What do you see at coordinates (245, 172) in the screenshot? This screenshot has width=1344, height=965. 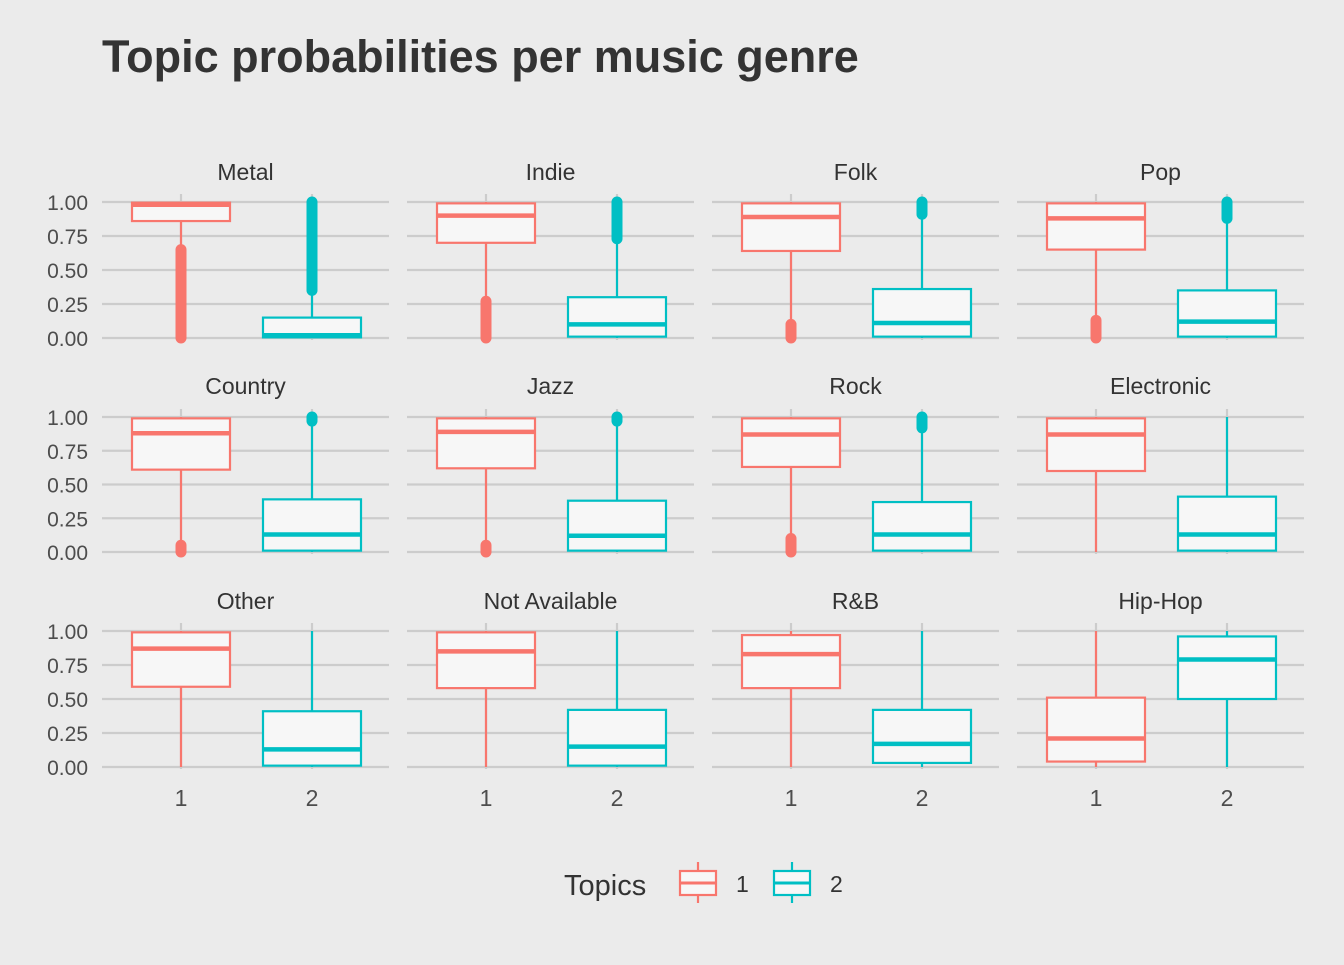 I see `facet-strip-label: Metal` at bounding box center [245, 172].